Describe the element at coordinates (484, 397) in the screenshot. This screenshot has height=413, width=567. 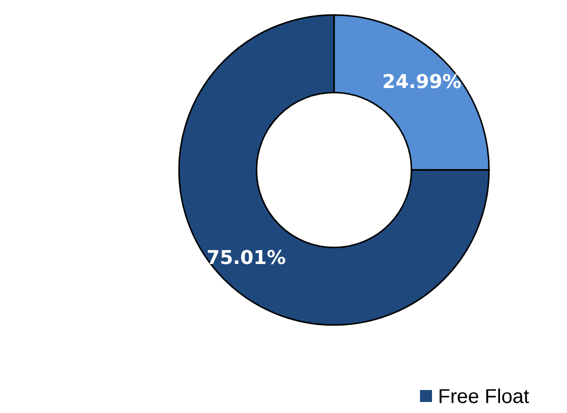
I see `legend-label: Free Float` at that location.